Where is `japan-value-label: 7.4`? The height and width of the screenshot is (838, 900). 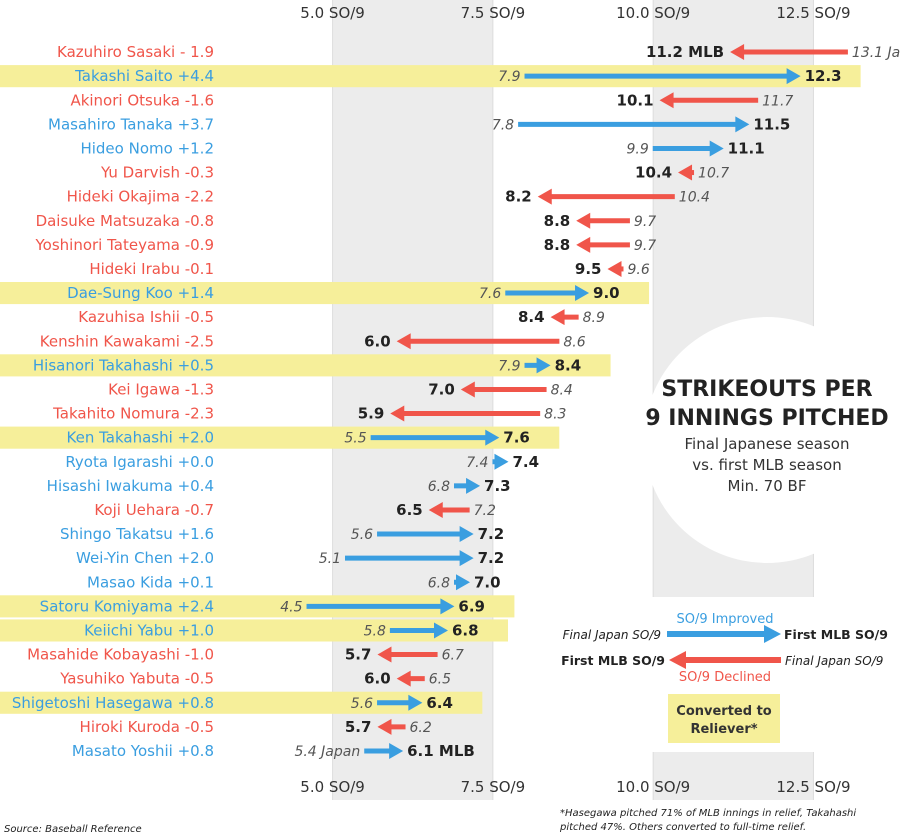 japan-value-label: 7.4 is located at coordinates (477, 463).